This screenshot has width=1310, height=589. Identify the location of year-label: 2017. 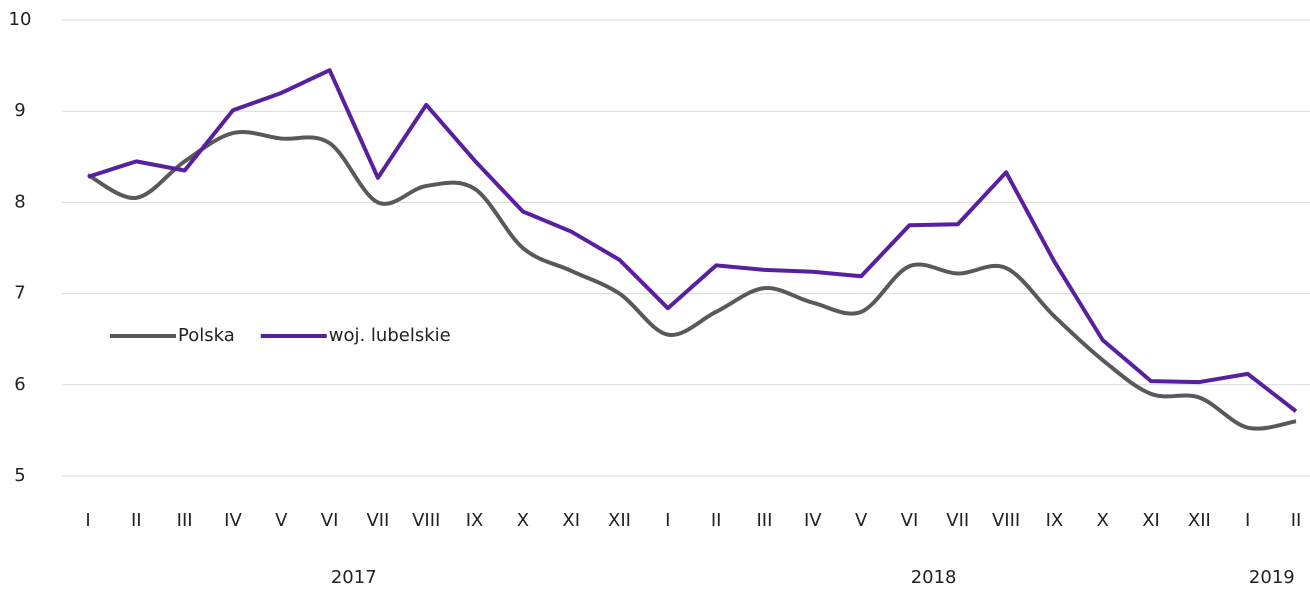
(354, 577).